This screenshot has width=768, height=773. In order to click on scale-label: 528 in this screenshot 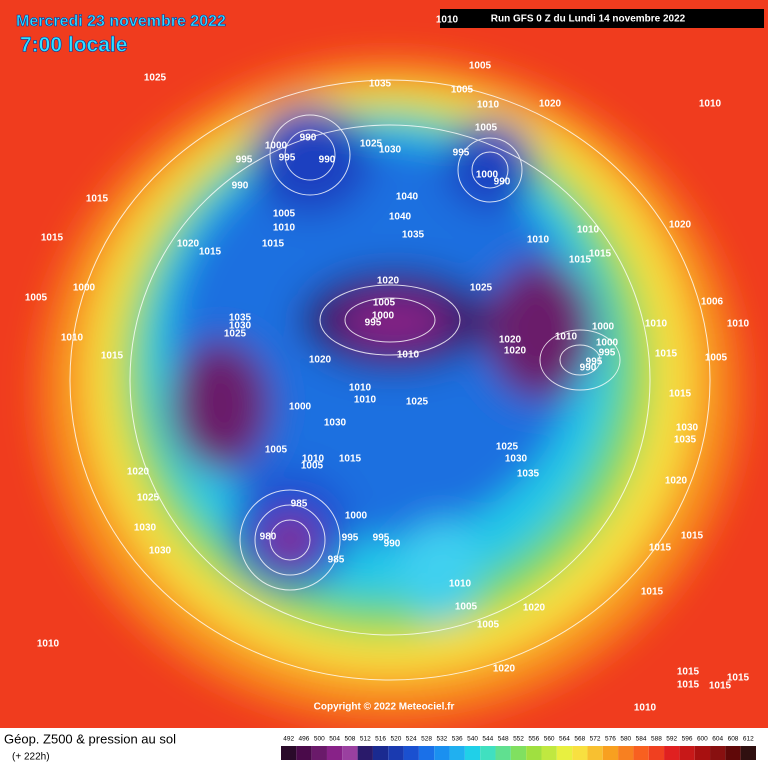, I will do `click(426, 739)`.